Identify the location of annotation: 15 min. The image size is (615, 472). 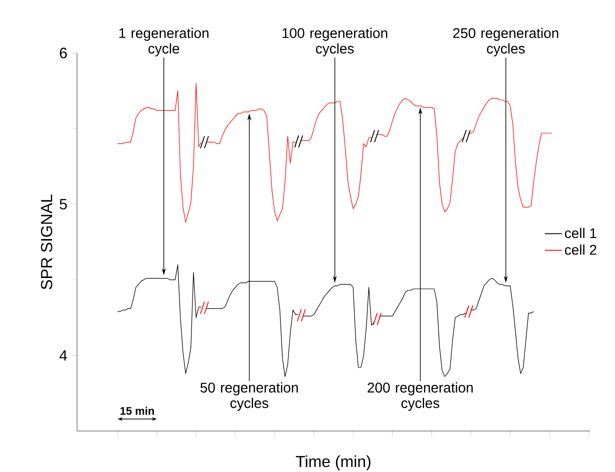
(137, 410).